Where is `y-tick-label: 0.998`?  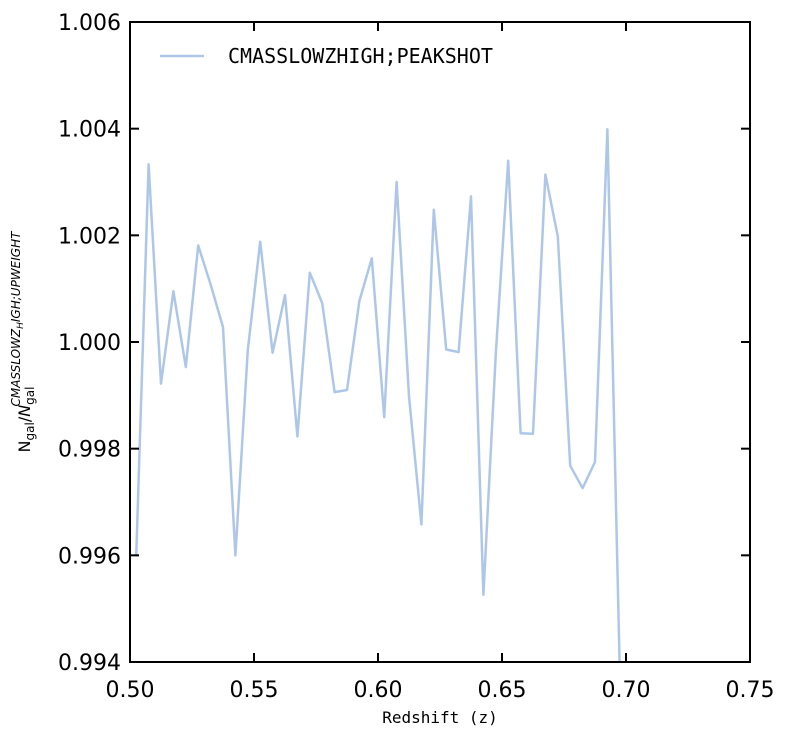 y-tick-label: 0.998 is located at coordinates (89, 450).